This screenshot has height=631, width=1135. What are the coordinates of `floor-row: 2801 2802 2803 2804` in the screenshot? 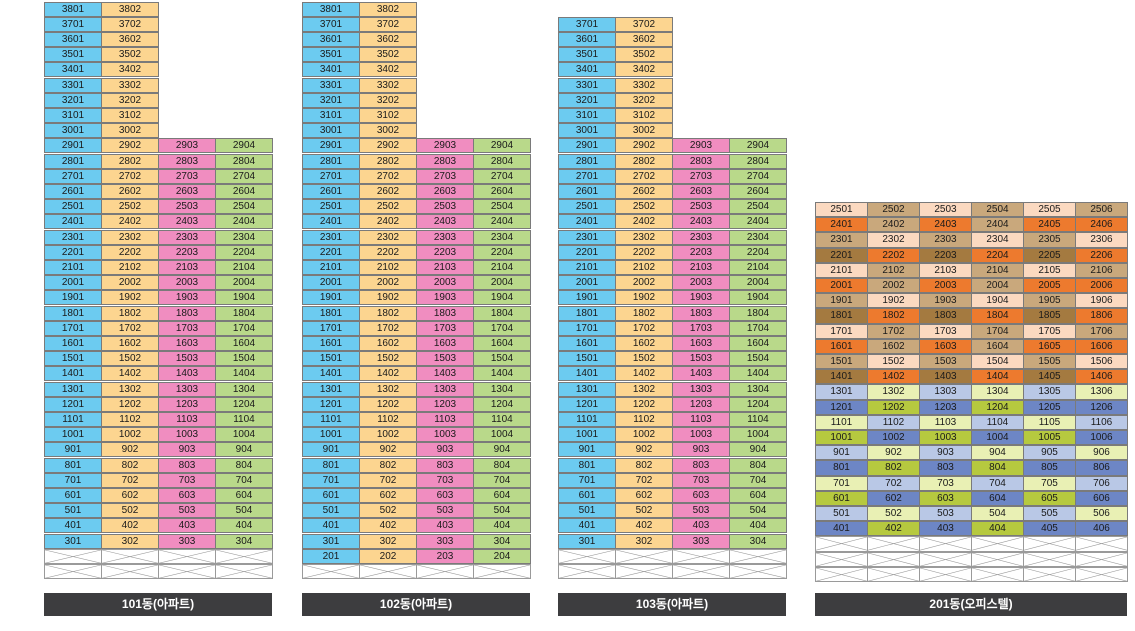 It's located at (416, 161).